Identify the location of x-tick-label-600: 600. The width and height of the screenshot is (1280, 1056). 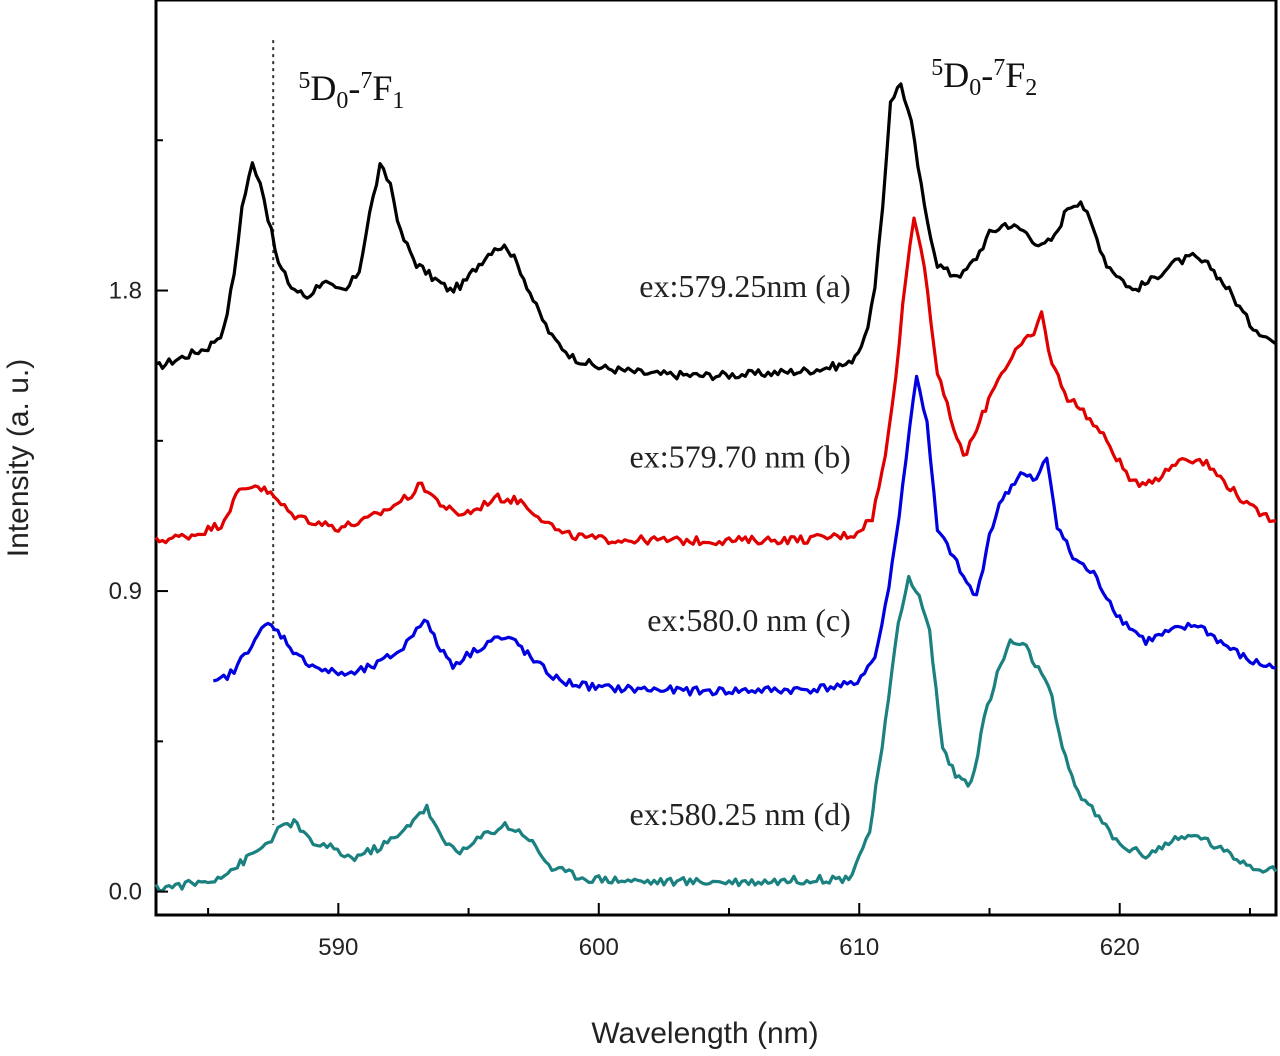
(599, 947).